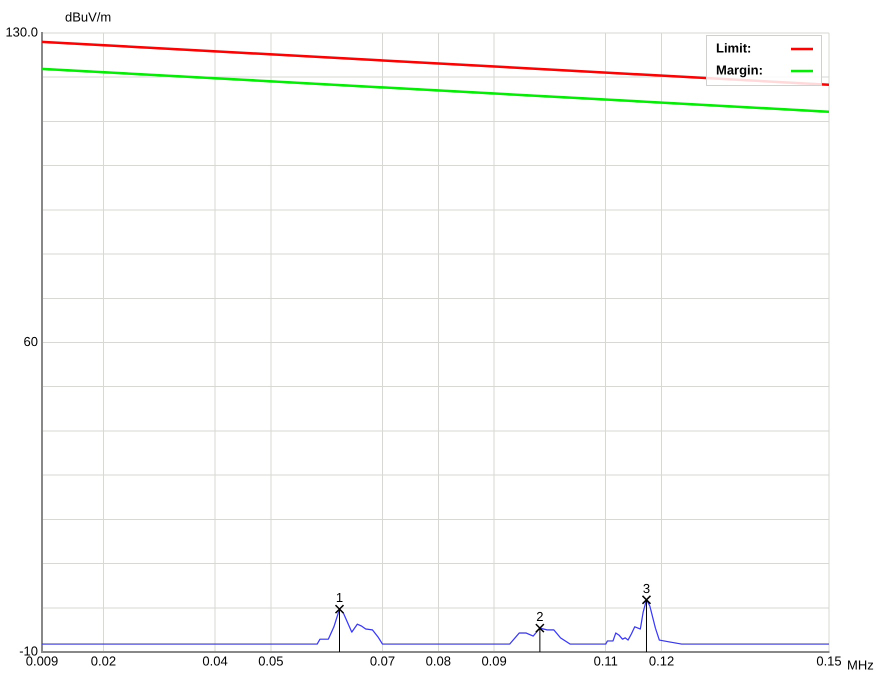 The height and width of the screenshot is (678, 879). What do you see at coordinates (21, 32) in the screenshot?
I see `y-tick-label: 130.0` at bounding box center [21, 32].